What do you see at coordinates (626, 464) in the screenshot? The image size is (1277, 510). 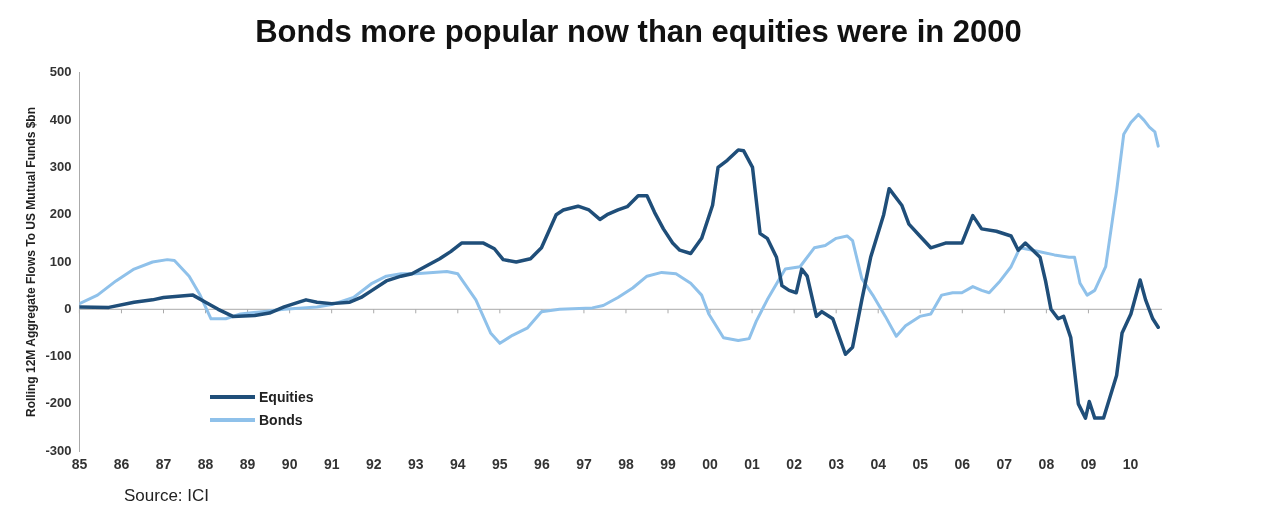 I see `x-tick-label: 98` at bounding box center [626, 464].